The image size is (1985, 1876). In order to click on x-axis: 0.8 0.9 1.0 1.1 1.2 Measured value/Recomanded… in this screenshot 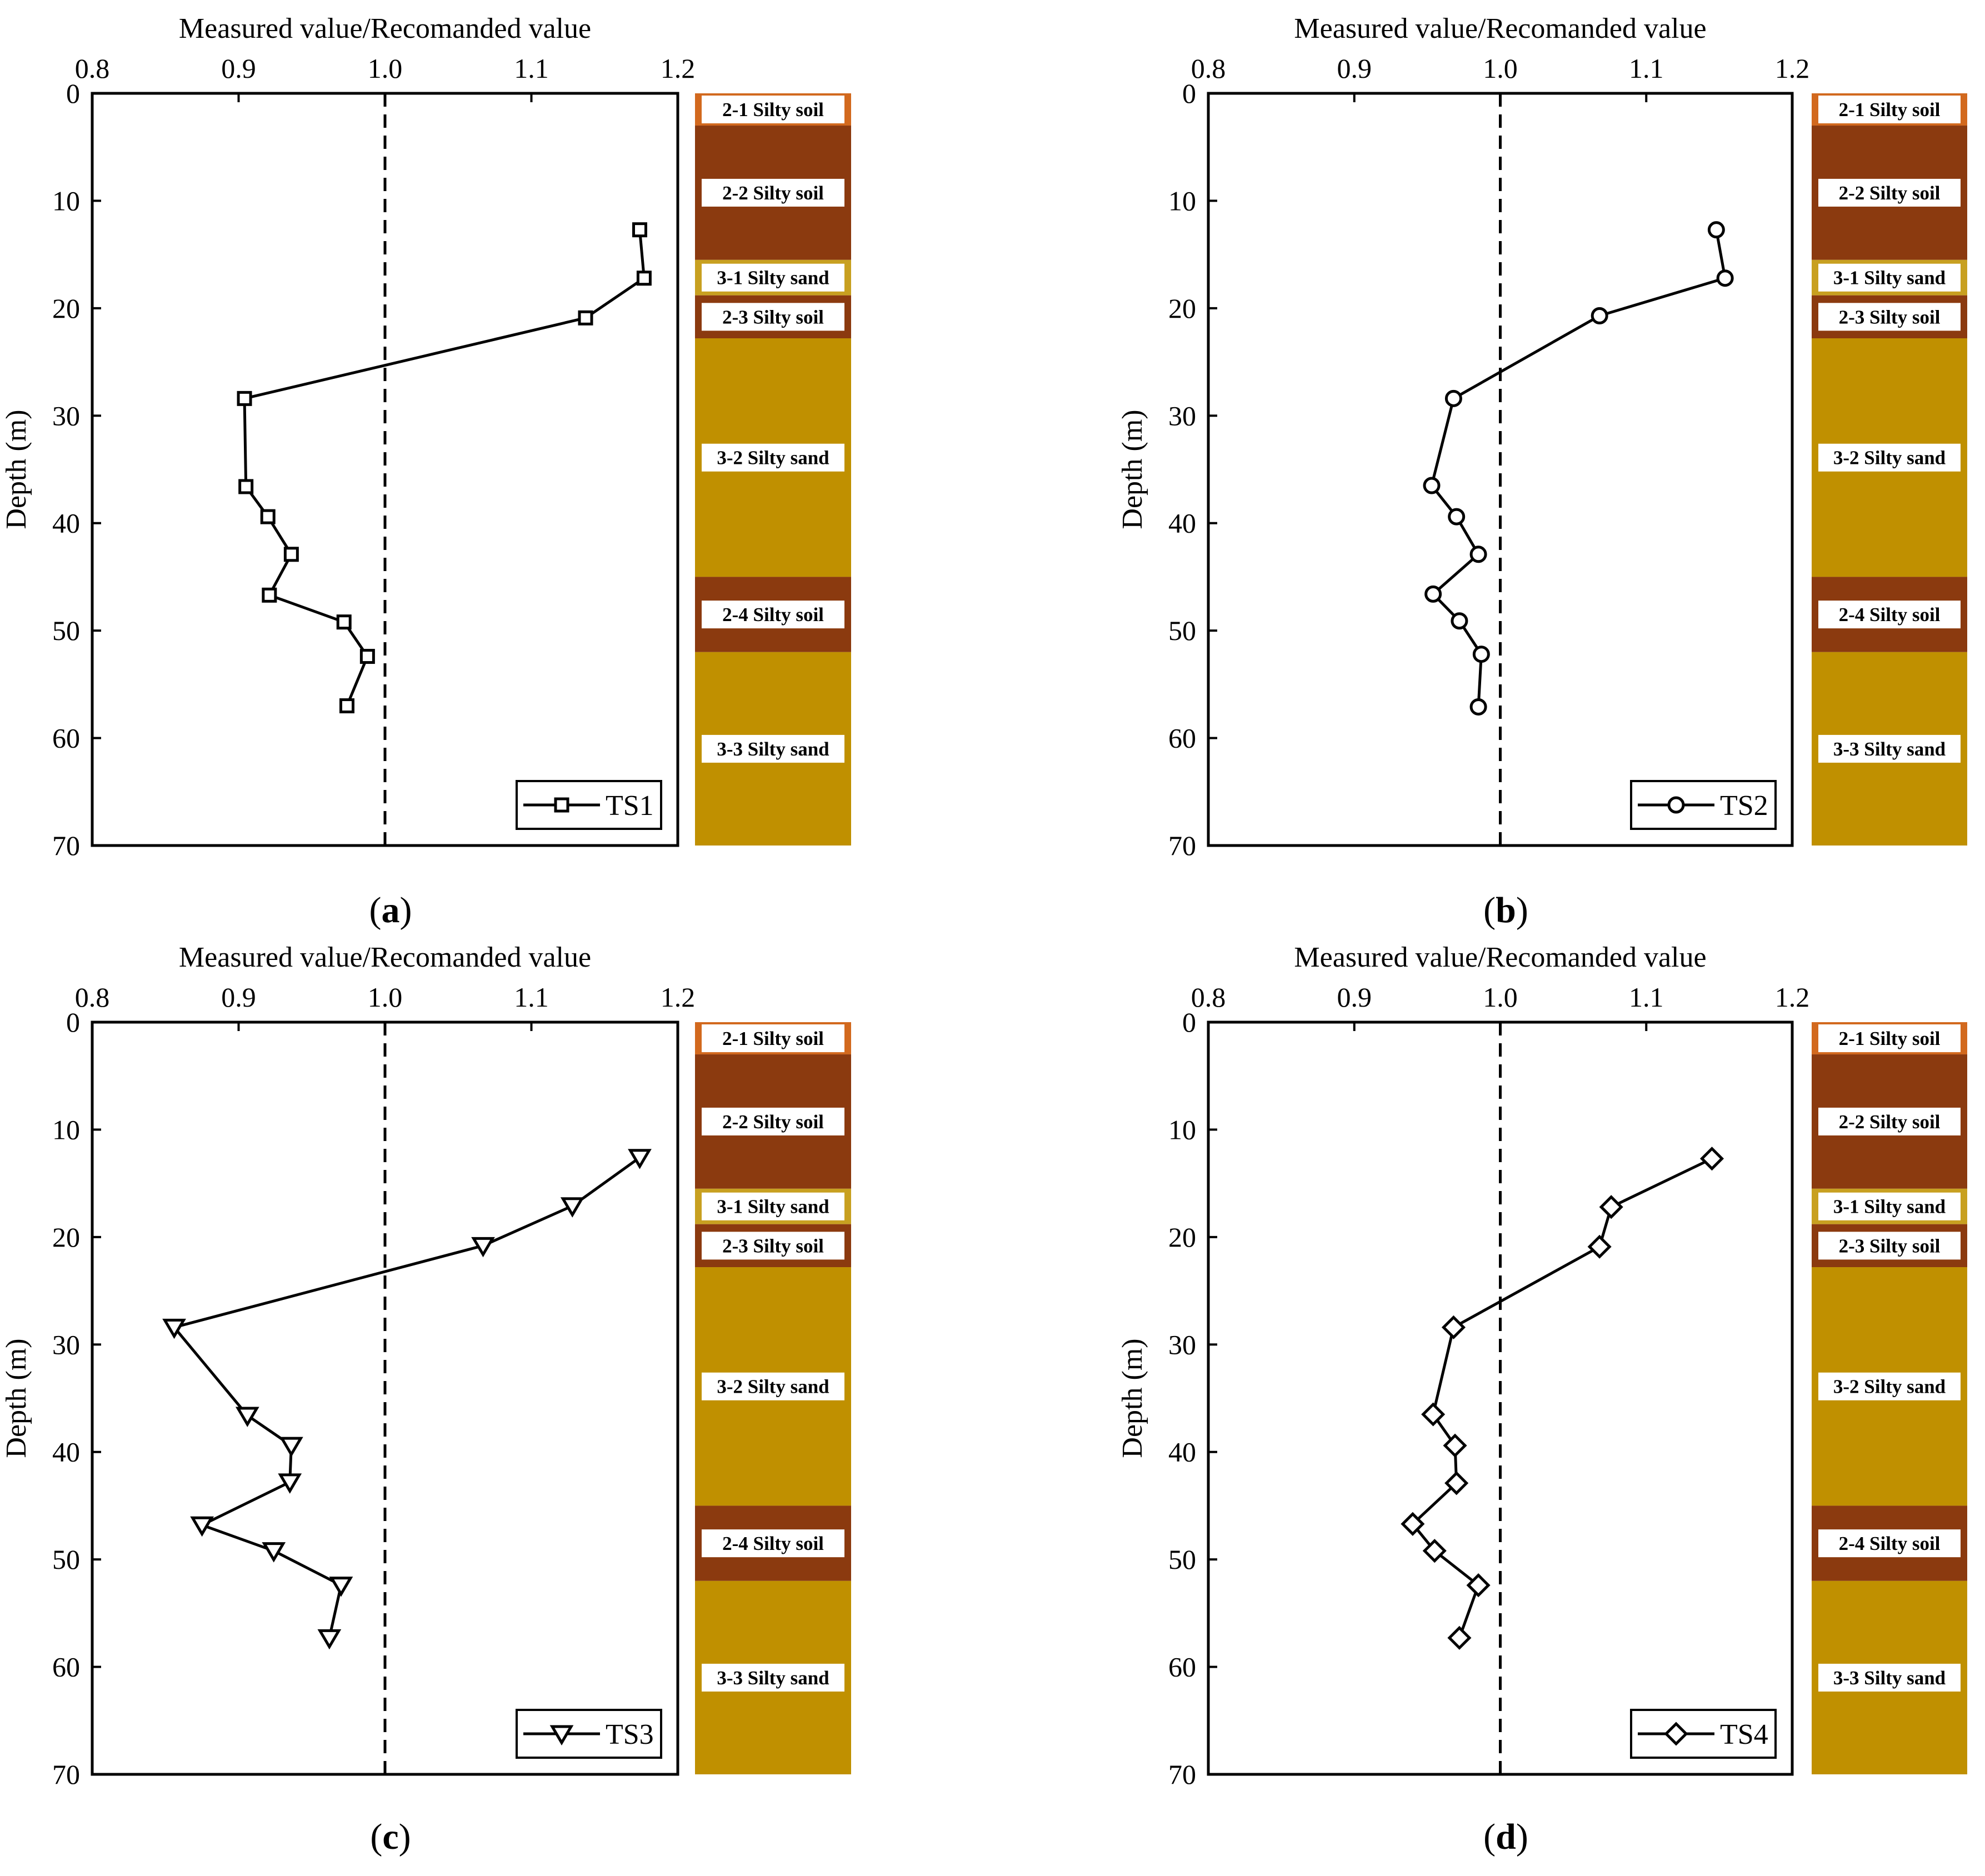, I will do `click(1500, 57)`.